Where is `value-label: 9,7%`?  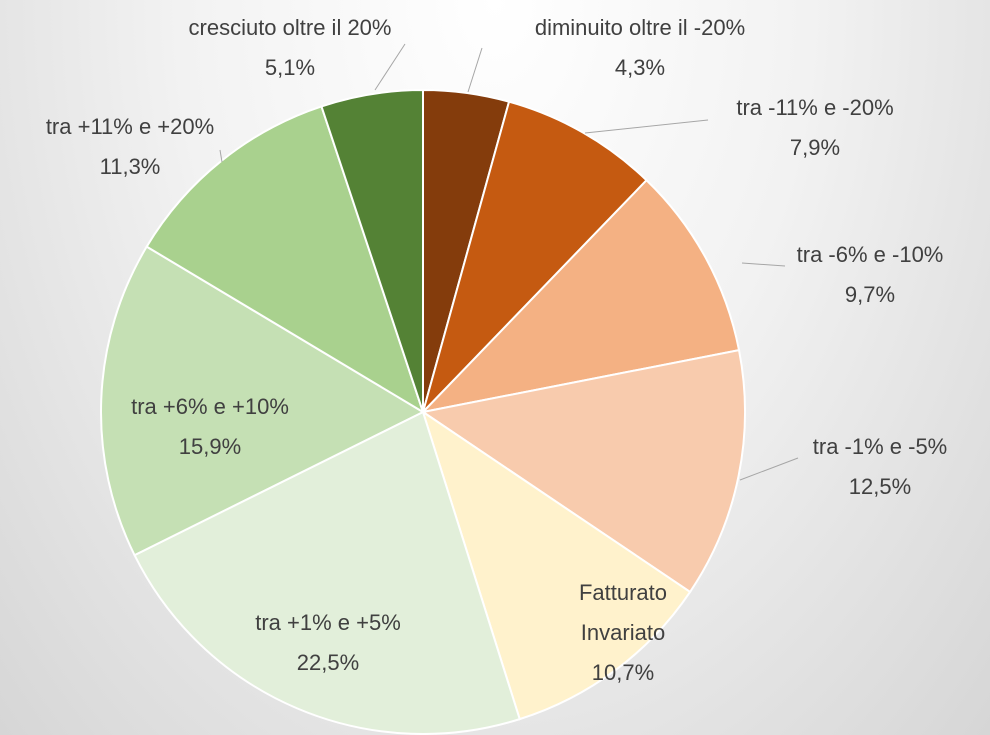 value-label: 9,7% is located at coordinates (870, 294).